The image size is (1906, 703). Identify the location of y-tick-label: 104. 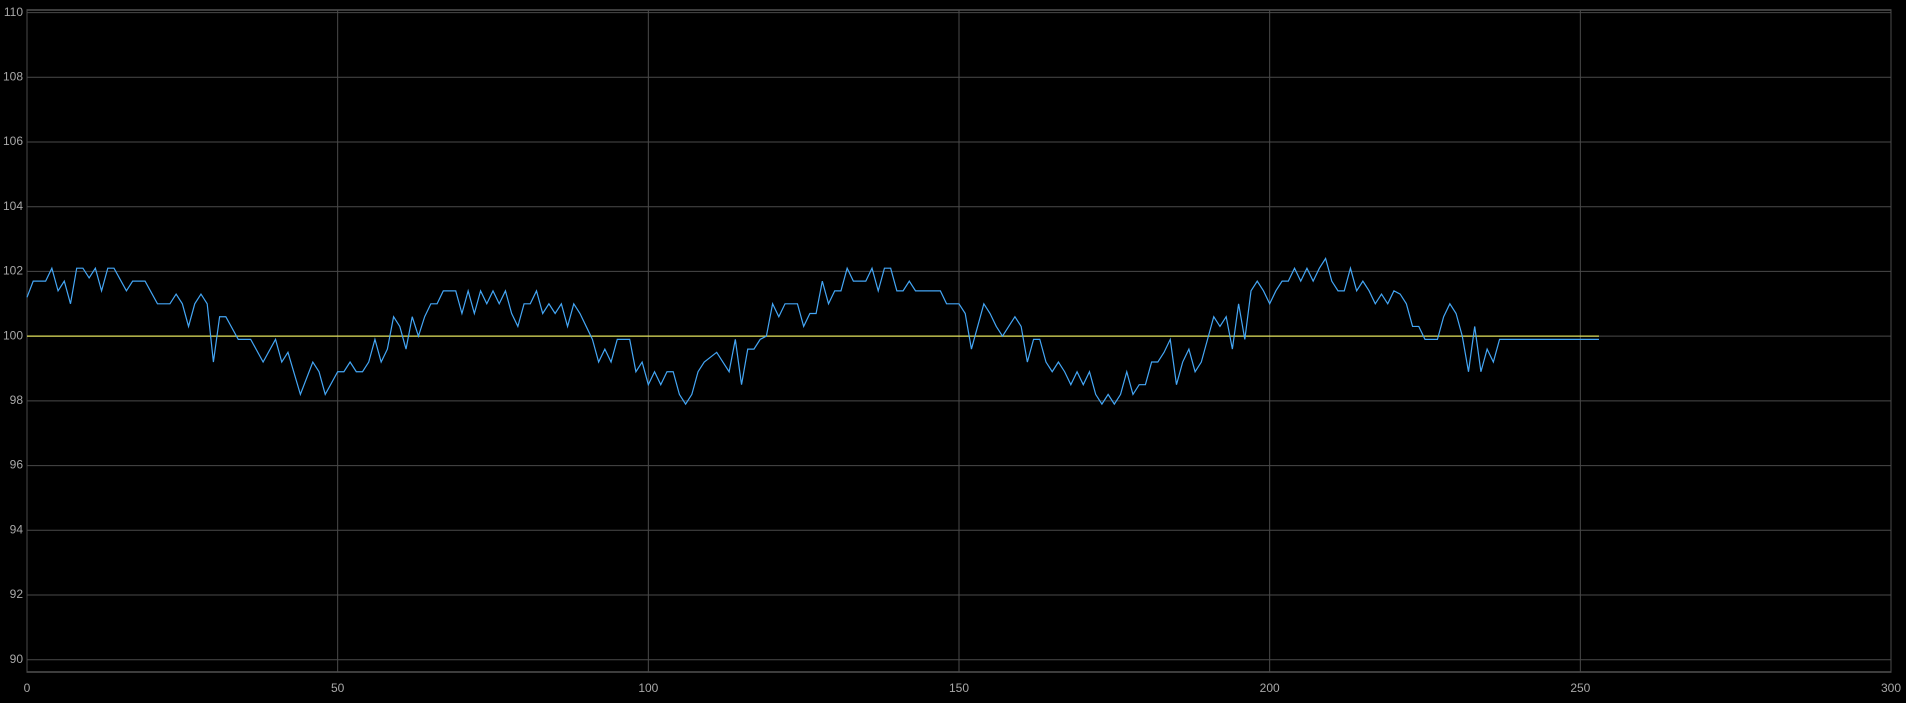
(13, 206).